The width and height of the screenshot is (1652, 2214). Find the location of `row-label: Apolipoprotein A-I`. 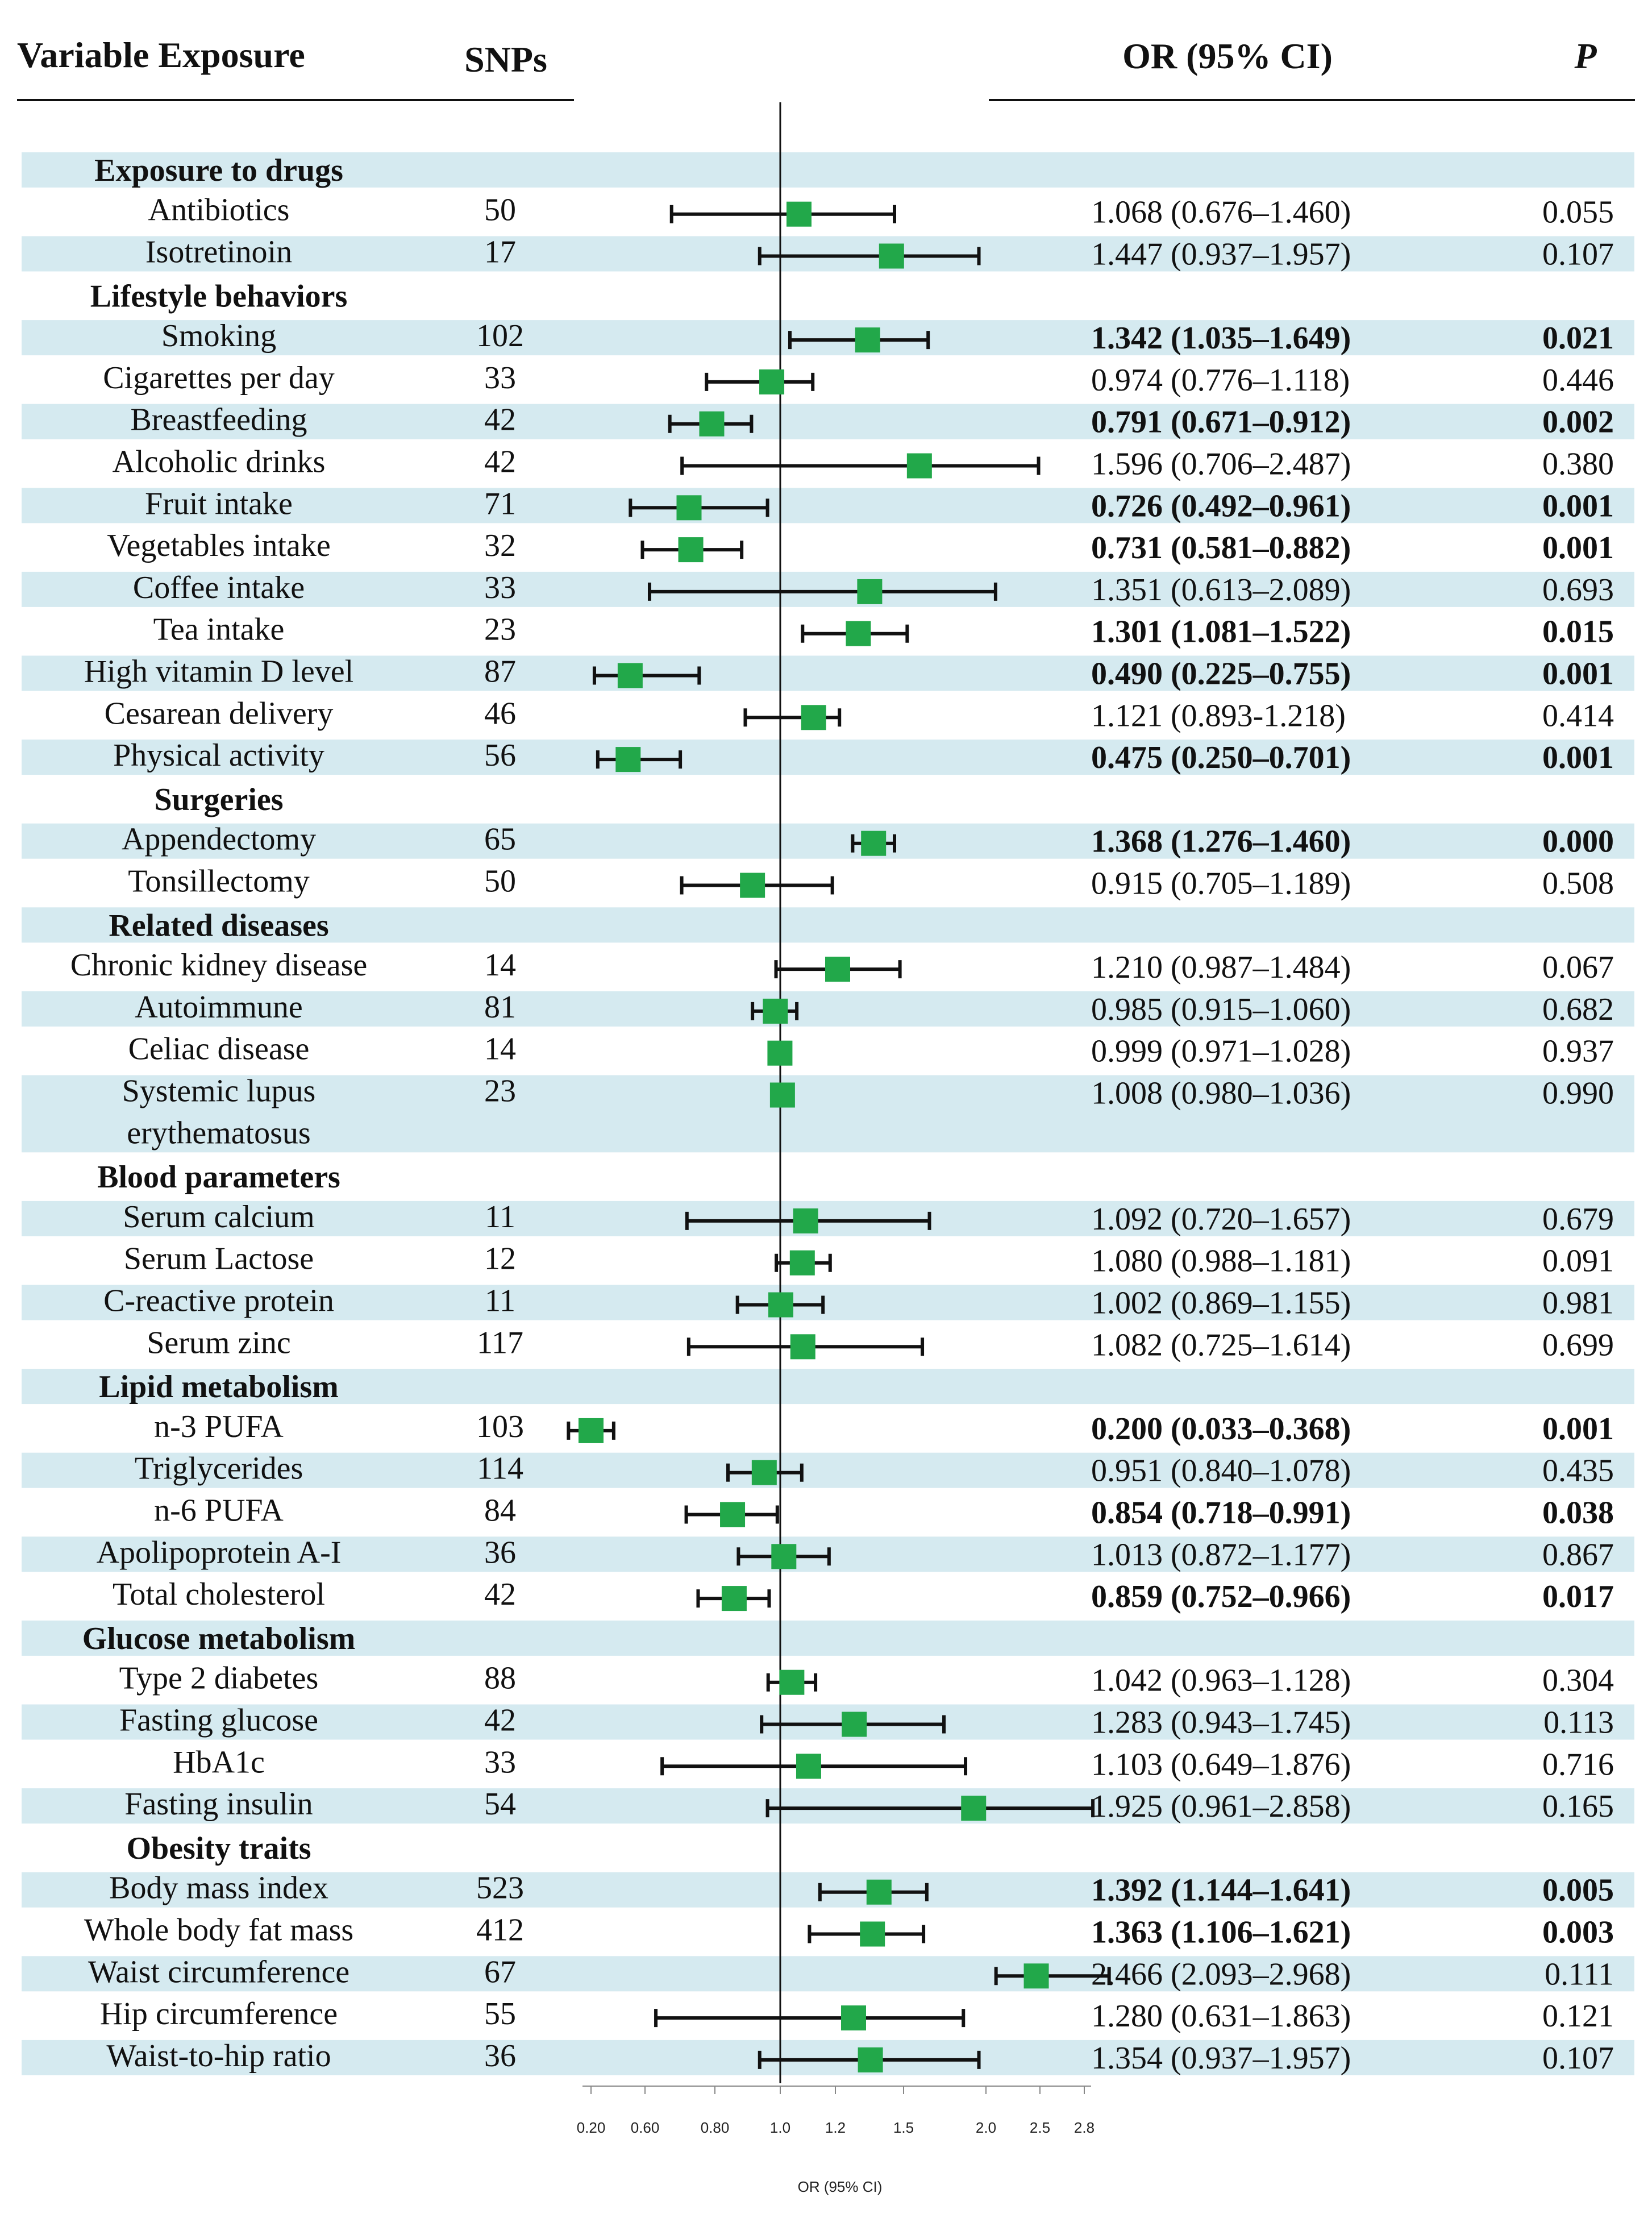

row-label: Apolipoprotein A-I is located at coordinates (219, 1552).